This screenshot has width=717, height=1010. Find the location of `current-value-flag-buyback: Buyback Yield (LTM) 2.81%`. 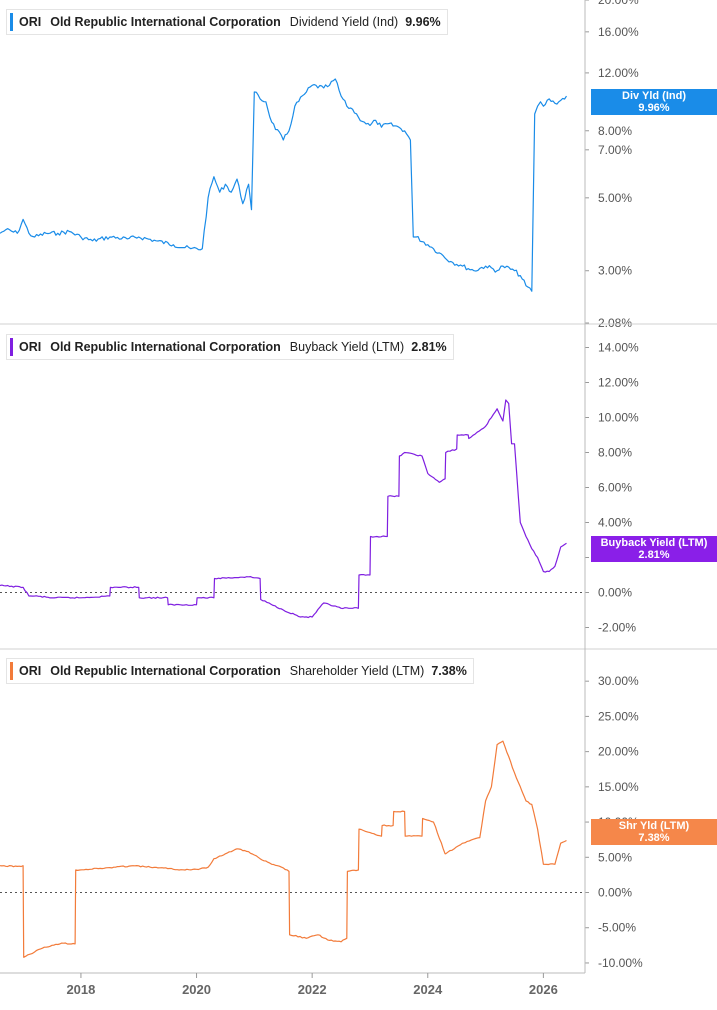

current-value-flag-buyback: Buyback Yield (LTM) 2.81% is located at coordinates (654, 549).